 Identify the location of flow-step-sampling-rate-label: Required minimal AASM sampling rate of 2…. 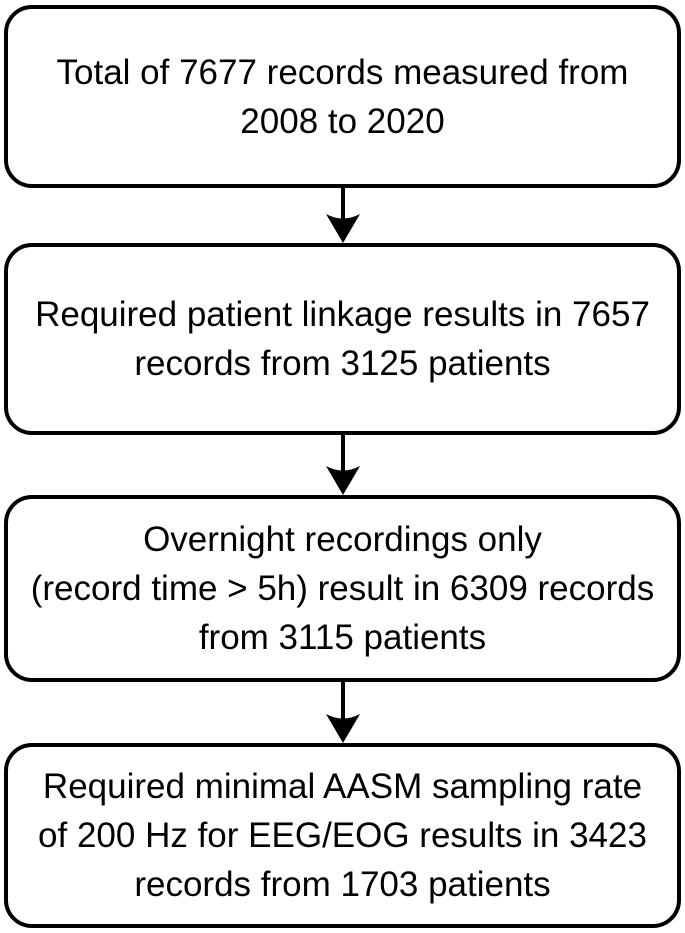
(342, 835).